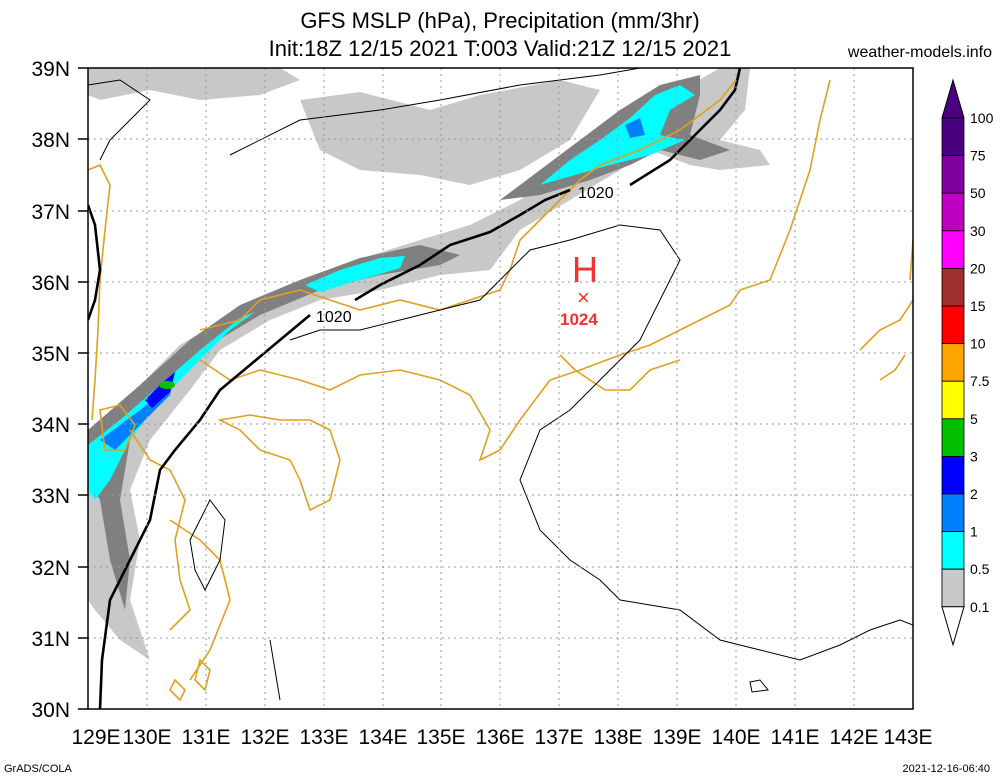 This screenshot has width=1000, height=779. What do you see at coordinates (167, 385) in the screenshot?
I see `precip-green-spot` at bounding box center [167, 385].